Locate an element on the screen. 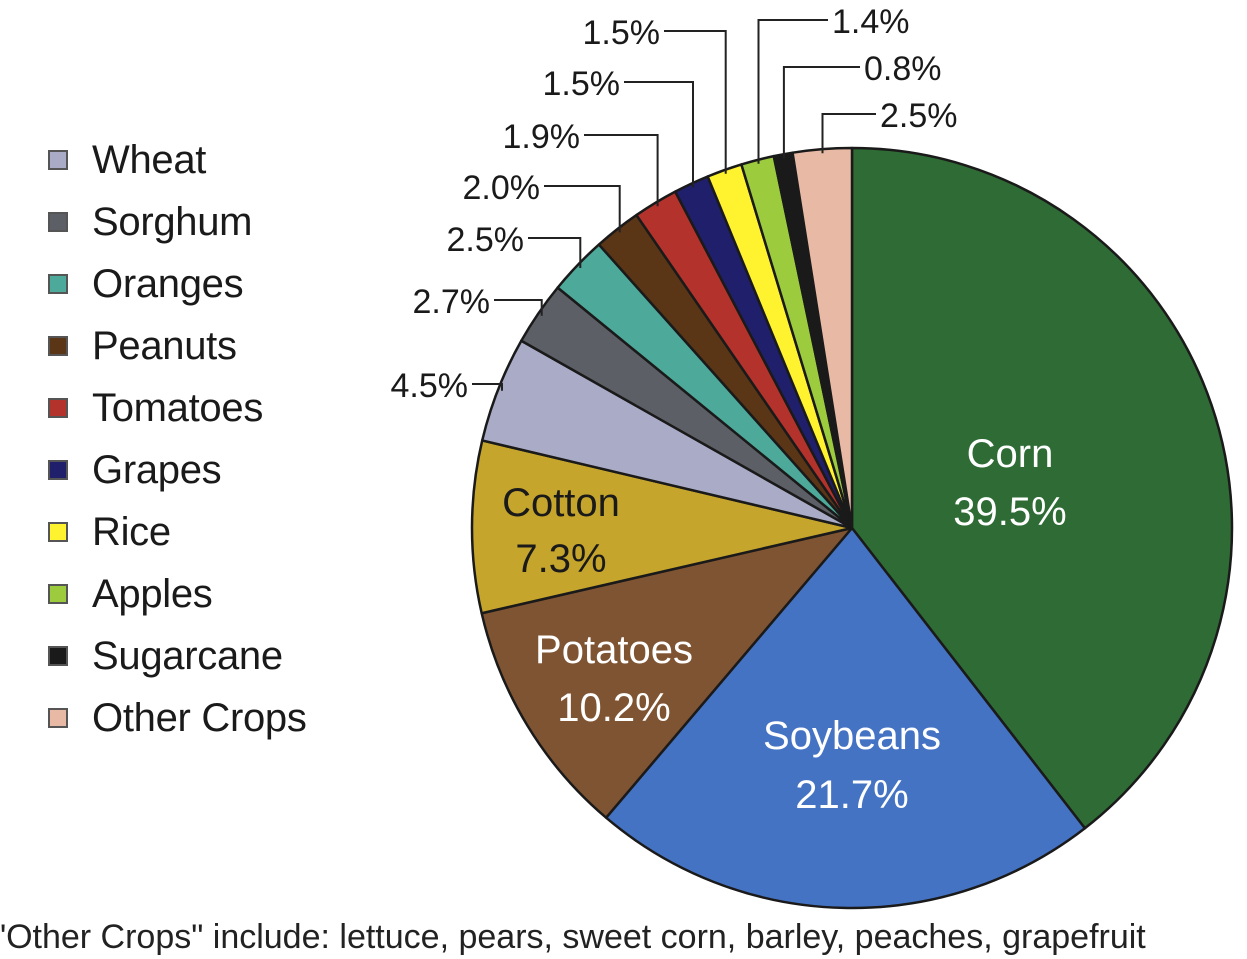 The width and height of the screenshot is (1247, 959). legend-item-wheat: Wheat is located at coordinates (127, 159).